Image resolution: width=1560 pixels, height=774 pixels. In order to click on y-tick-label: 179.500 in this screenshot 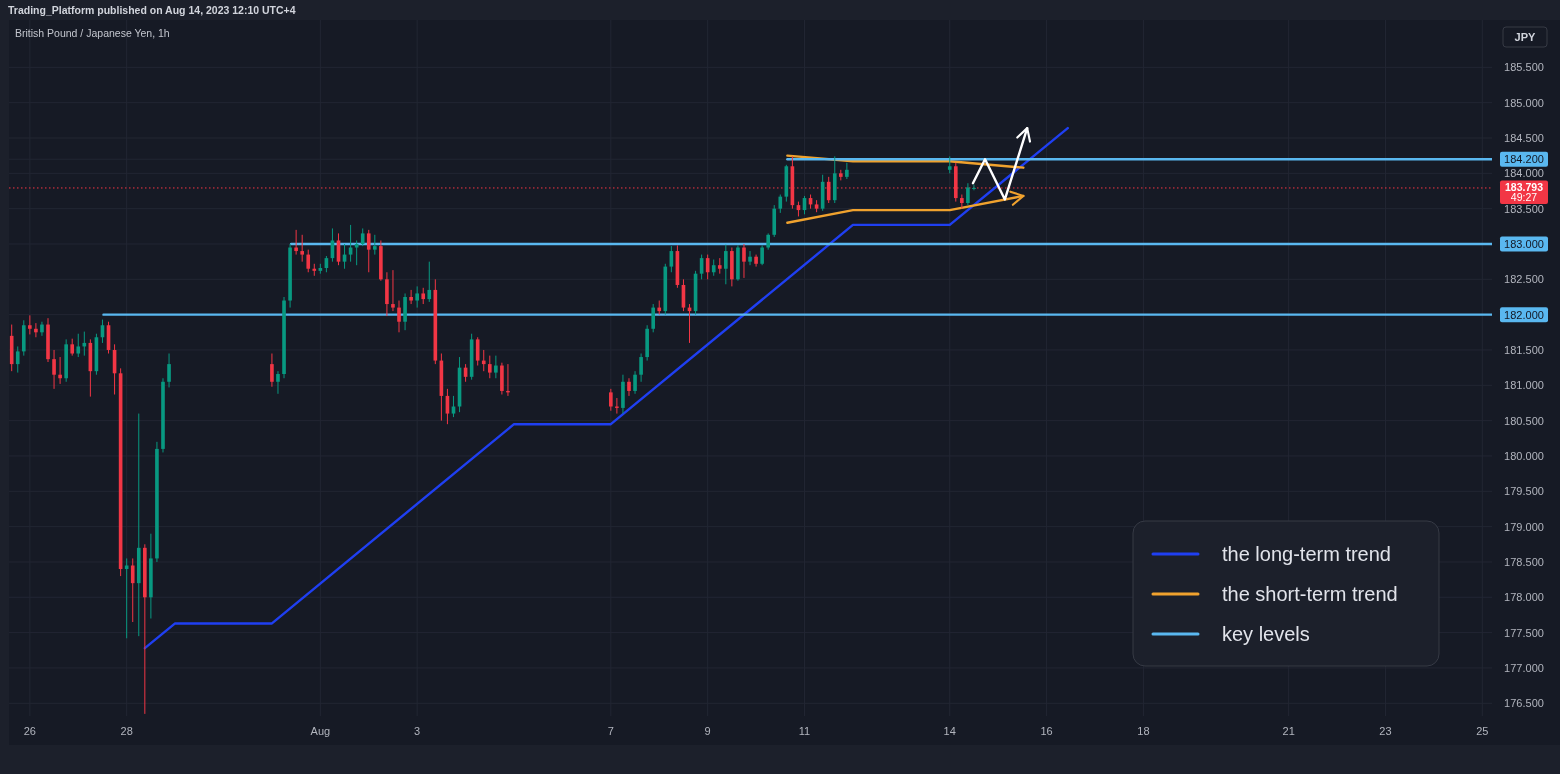, I will do `click(1524, 491)`.